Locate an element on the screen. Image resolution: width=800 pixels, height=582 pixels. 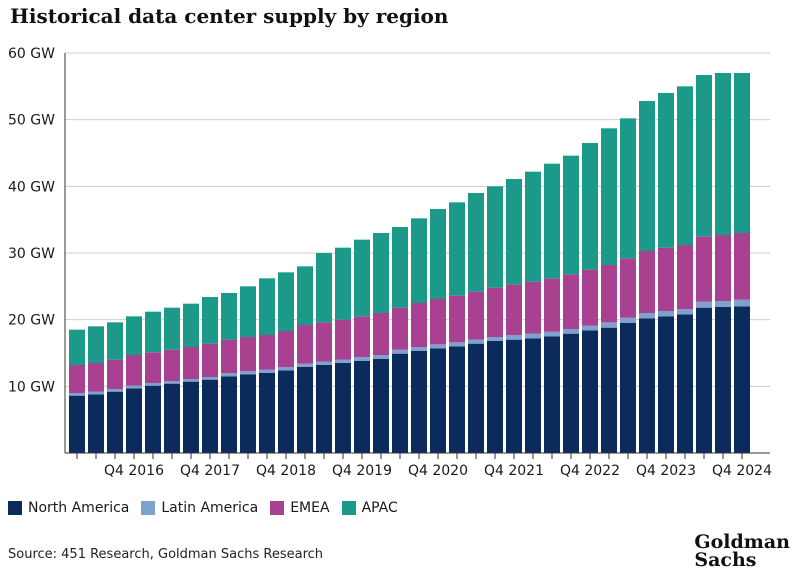
legend-item-emea: EMEA is located at coordinates (300, 508).